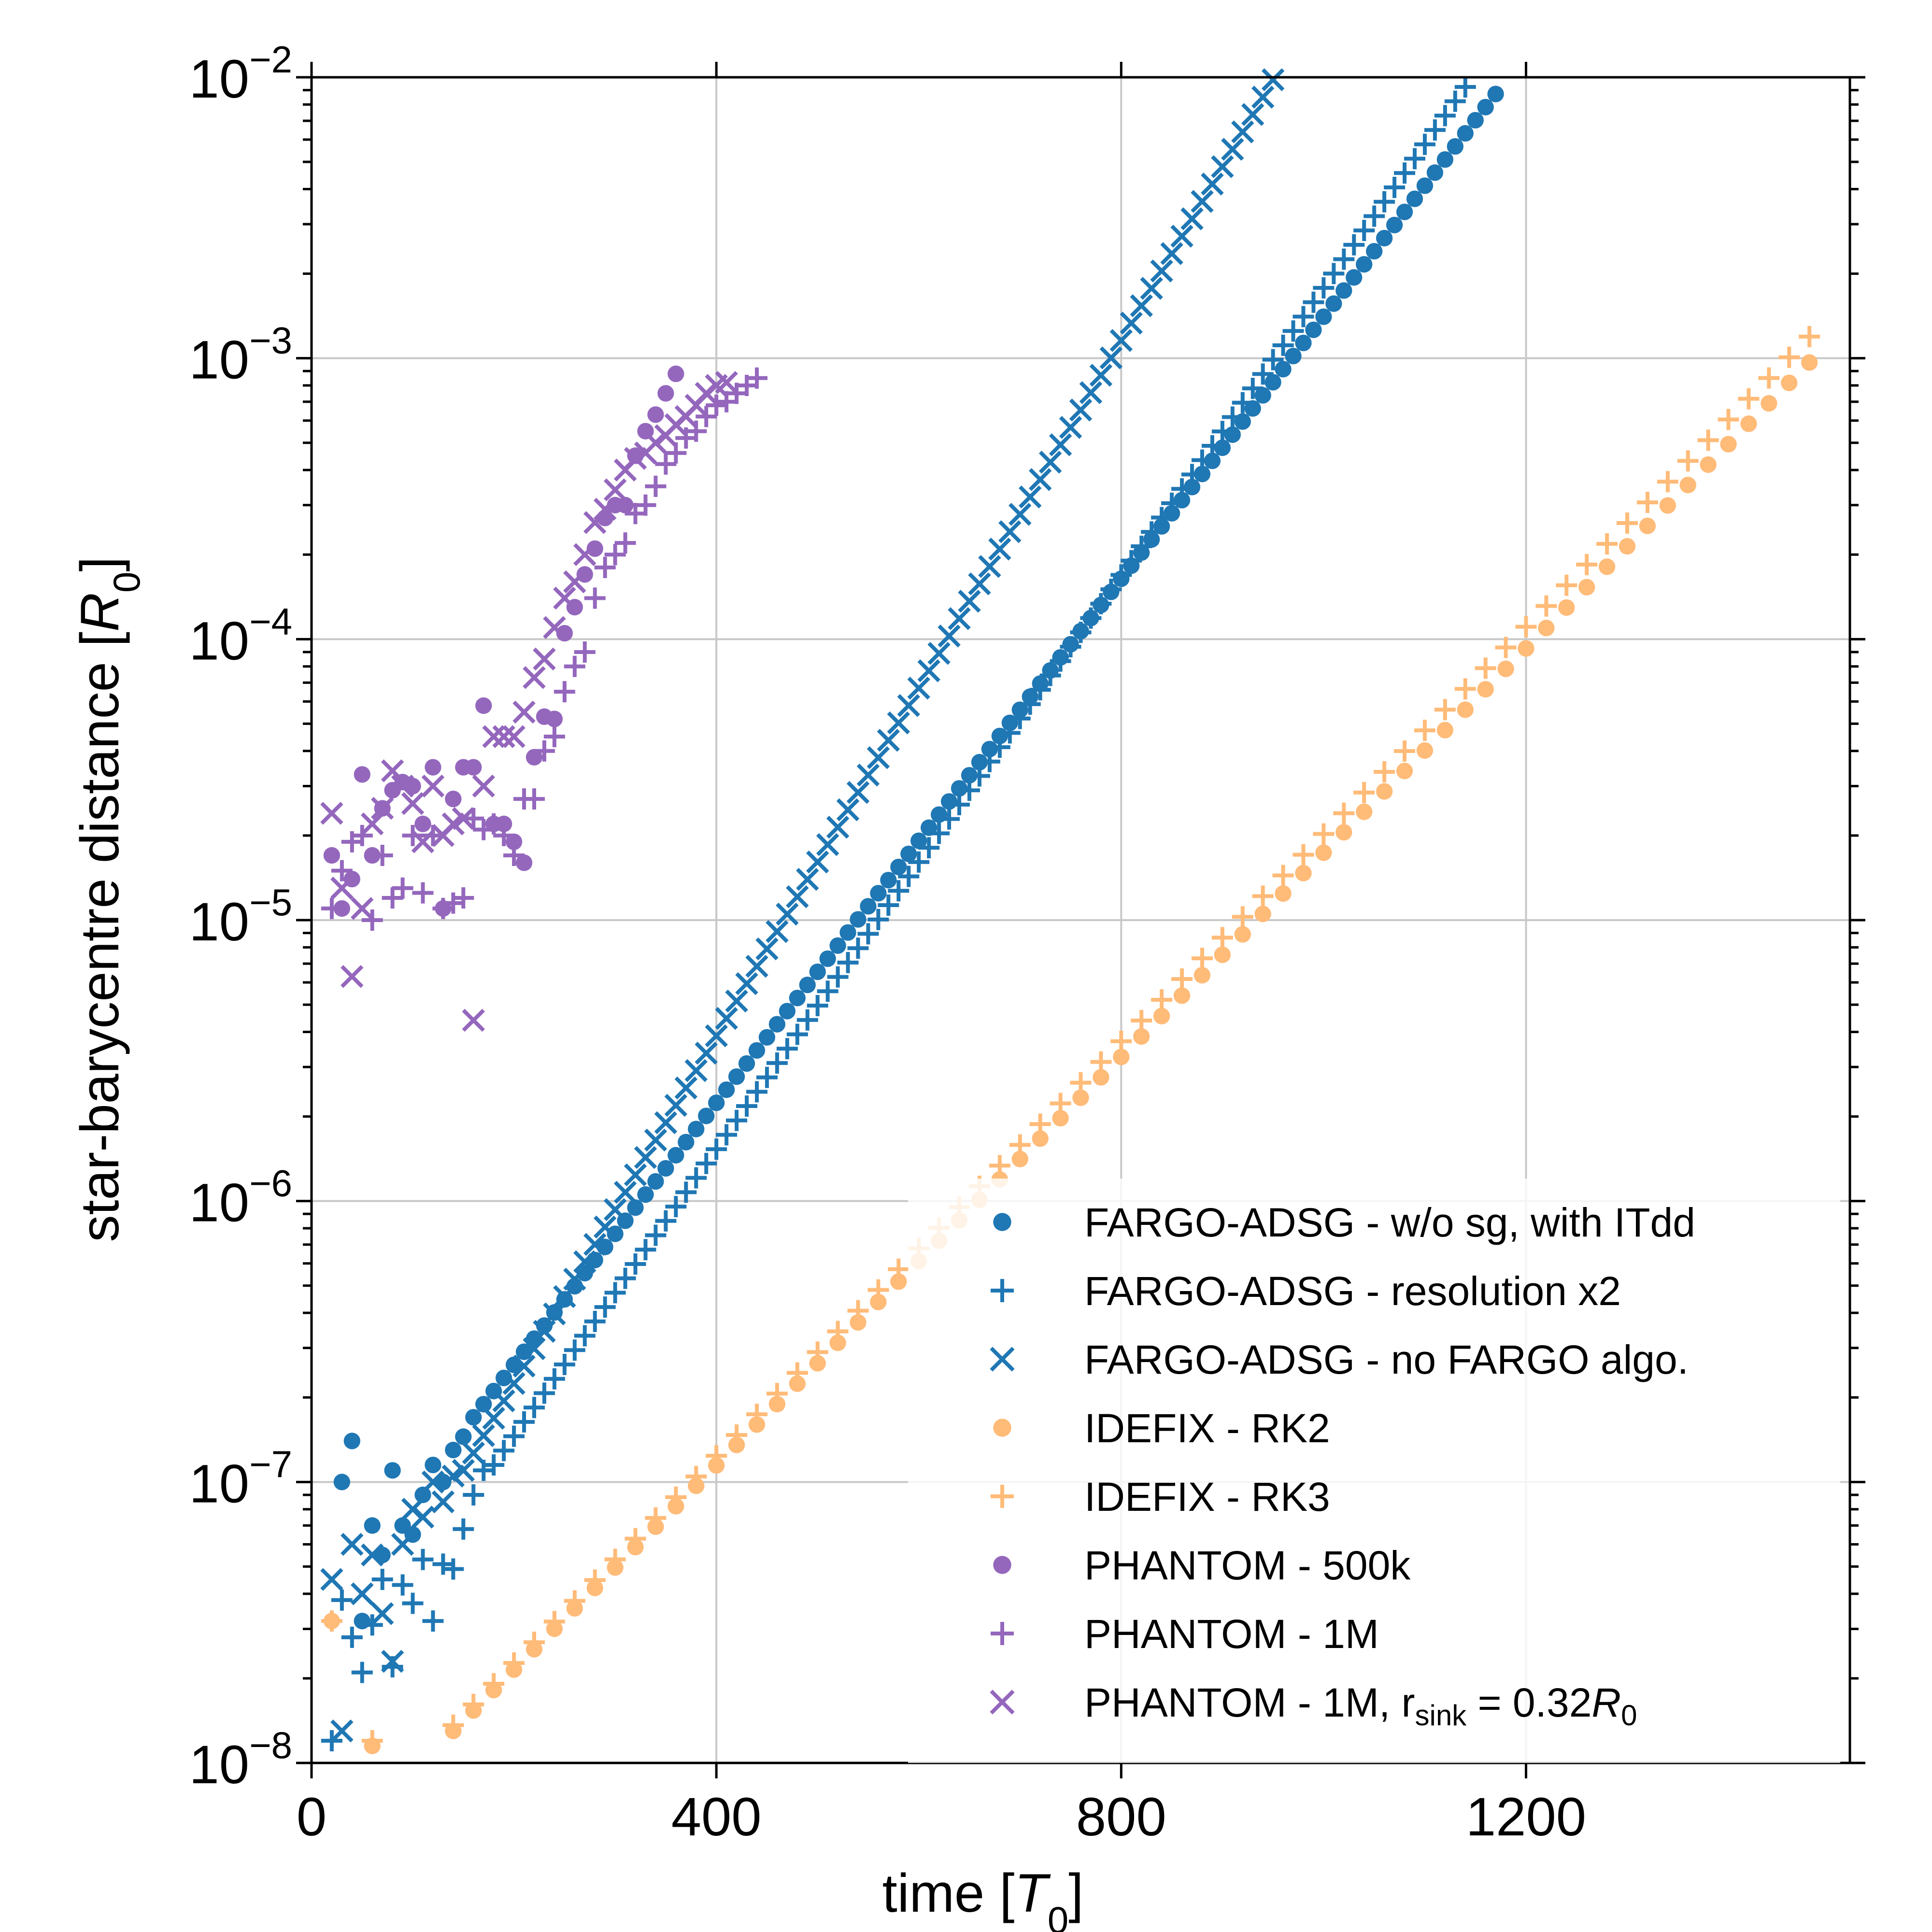  Describe the element at coordinates (1002, 1702) in the screenshot. I see `legend-marker` at that location.